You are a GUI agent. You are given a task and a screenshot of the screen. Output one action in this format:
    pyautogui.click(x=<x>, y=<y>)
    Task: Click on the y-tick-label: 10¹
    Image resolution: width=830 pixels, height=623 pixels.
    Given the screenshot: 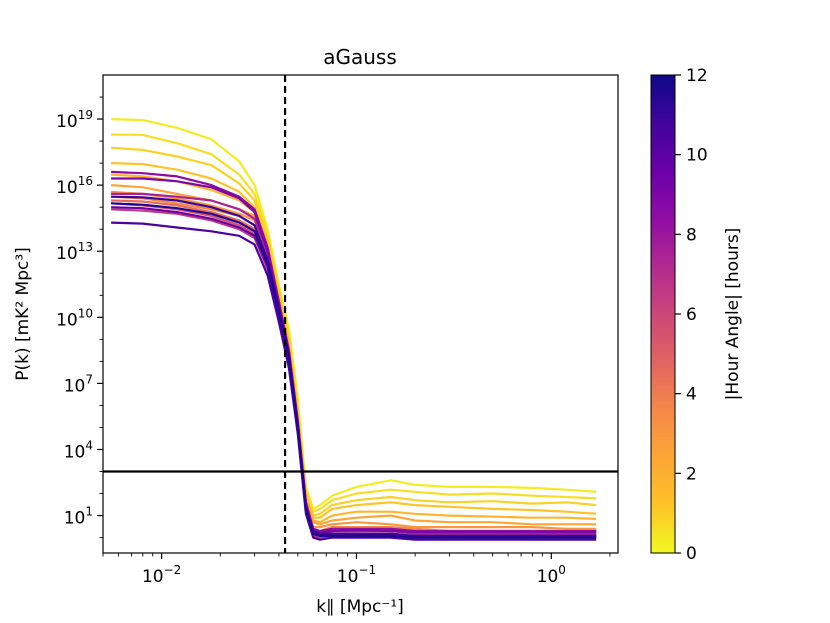 What is the action you would take?
    pyautogui.click(x=78, y=517)
    